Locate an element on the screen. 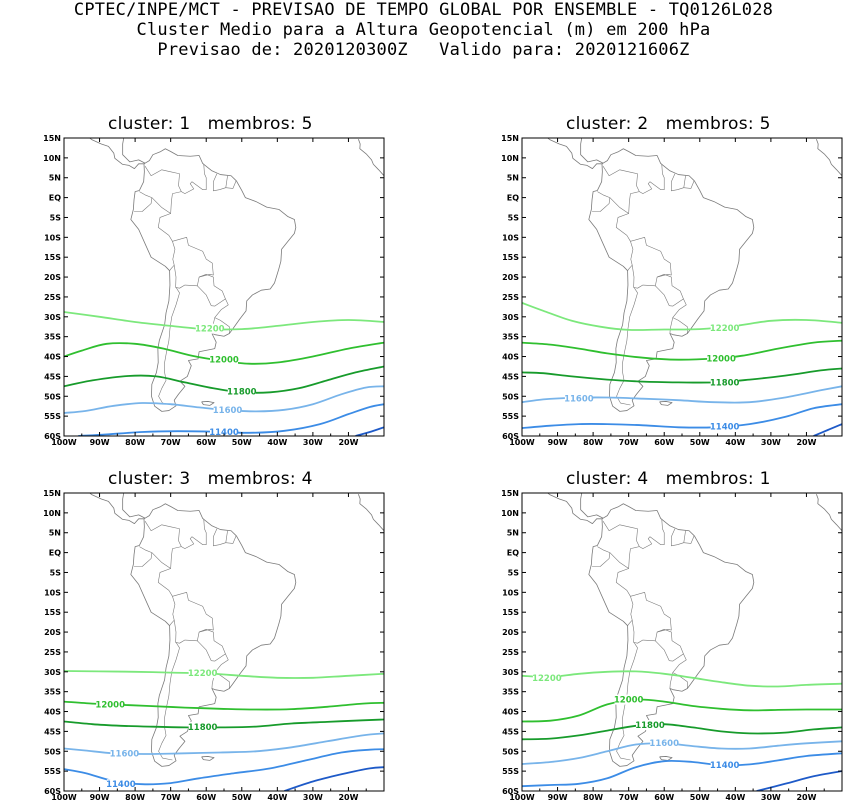 This screenshot has width=847, height=803. lat-label: 30S is located at coordinates (52, 317).